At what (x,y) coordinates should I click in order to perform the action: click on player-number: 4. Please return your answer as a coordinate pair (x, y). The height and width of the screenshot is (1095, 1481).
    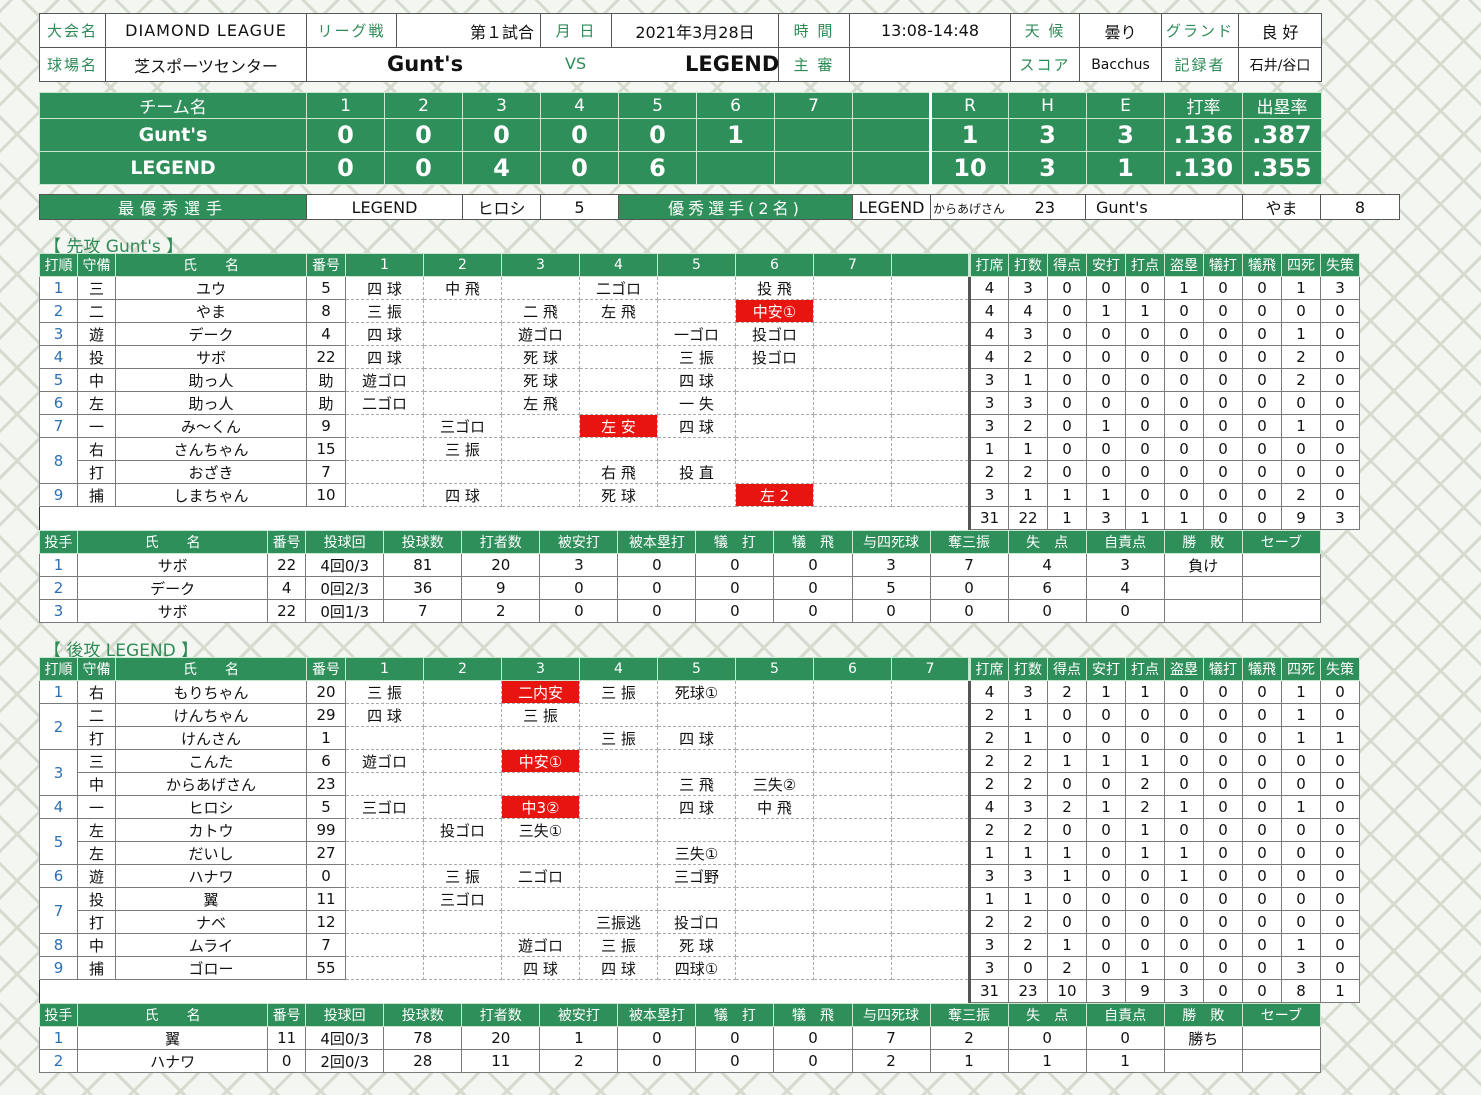
    Looking at the image, I should click on (326, 334).